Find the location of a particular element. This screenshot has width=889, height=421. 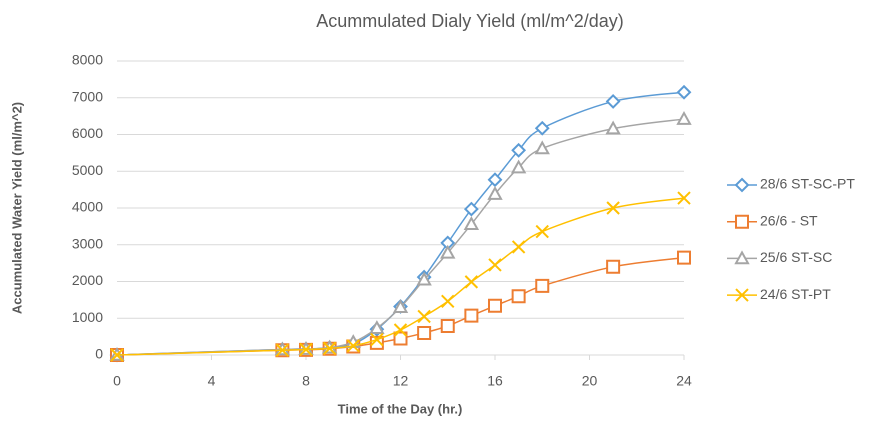

y-tick-label: 8000 is located at coordinates (87, 60).